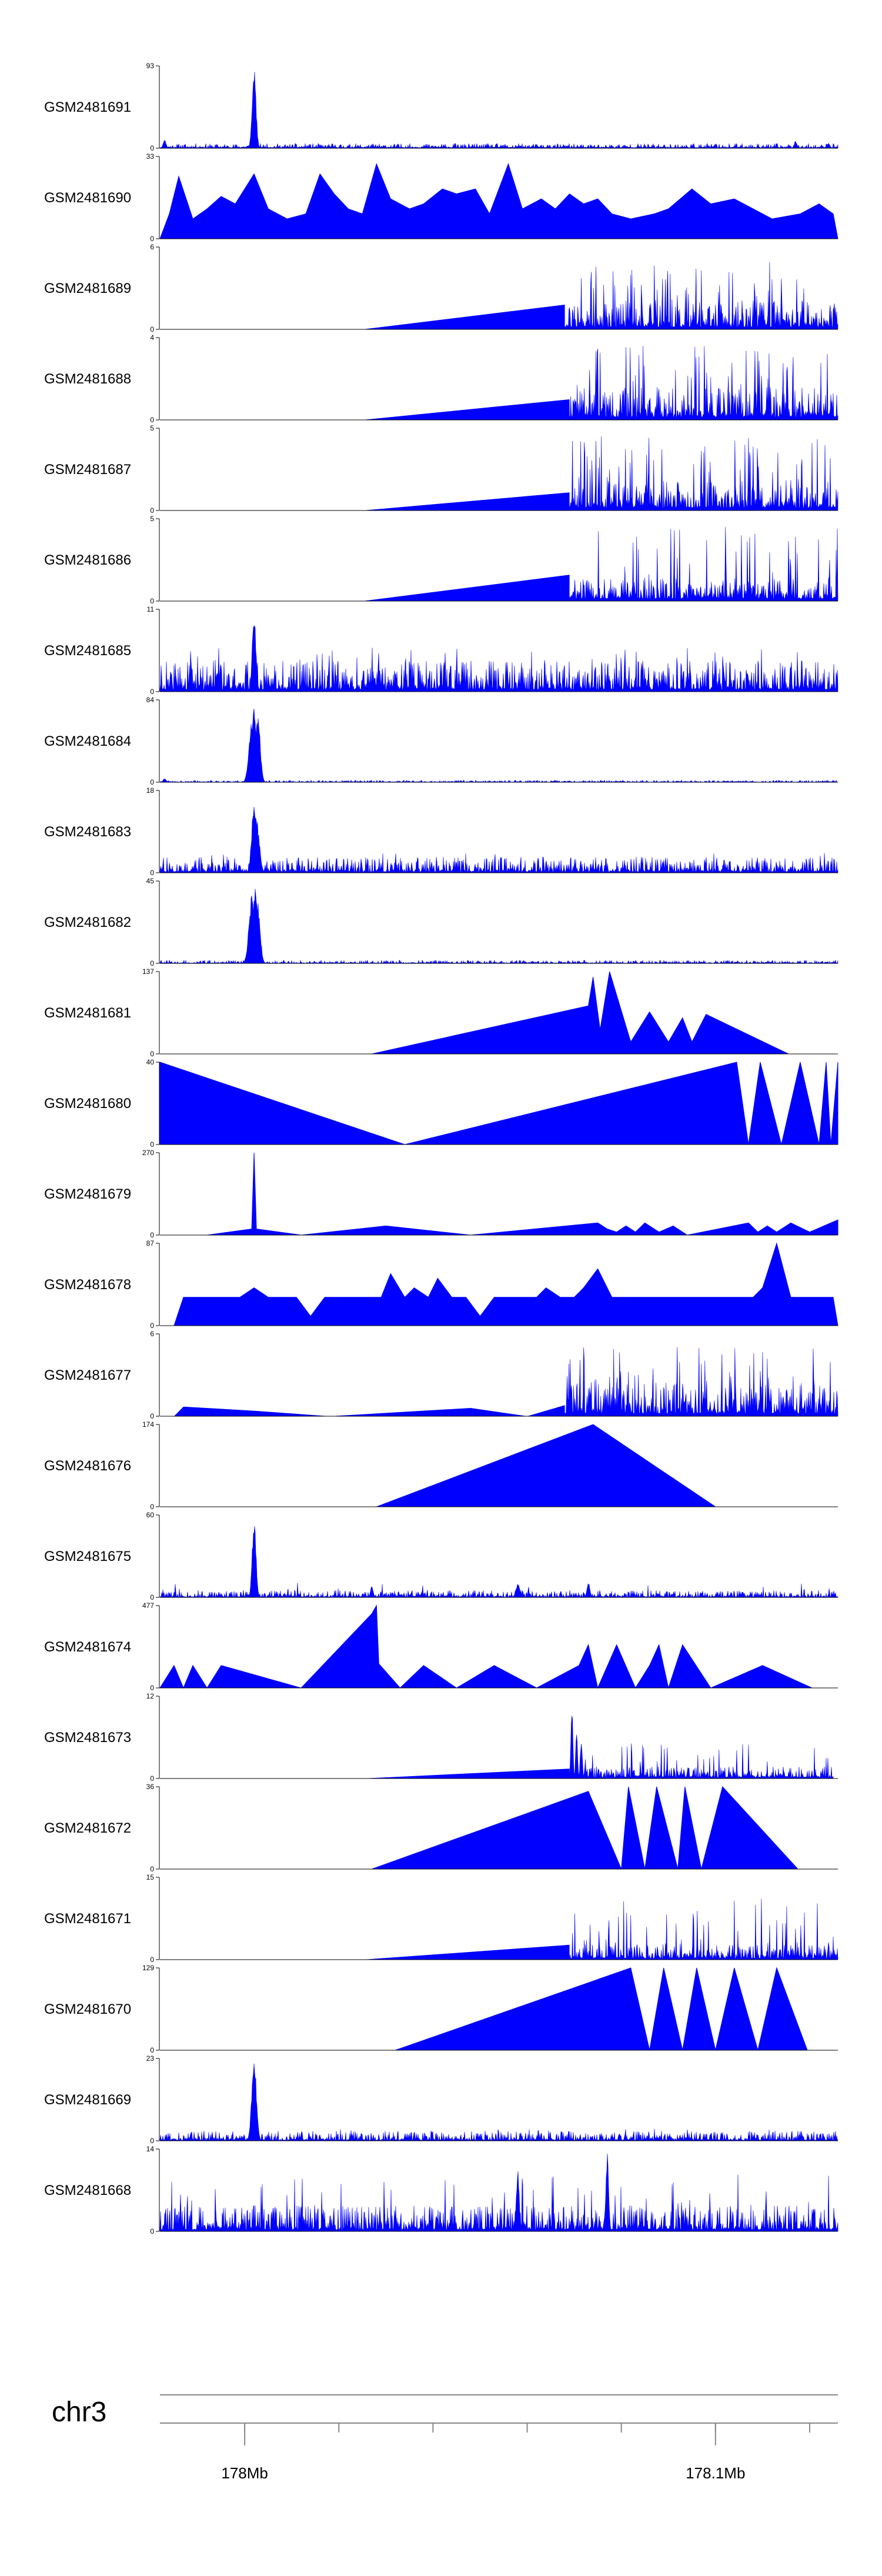 Image resolution: width=882 pixels, height=2576 pixels. What do you see at coordinates (87, 741) in the screenshot?
I see `track-label: GSM2481684` at bounding box center [87, 741].